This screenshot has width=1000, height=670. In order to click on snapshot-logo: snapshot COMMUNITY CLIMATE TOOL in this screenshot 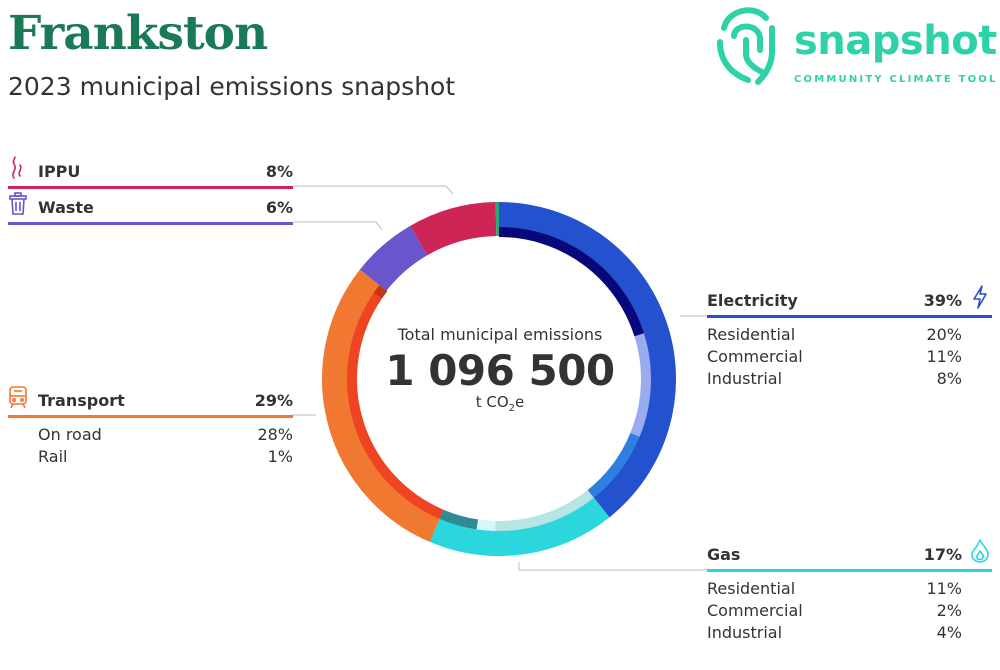, I will do `click(857, 45)`.